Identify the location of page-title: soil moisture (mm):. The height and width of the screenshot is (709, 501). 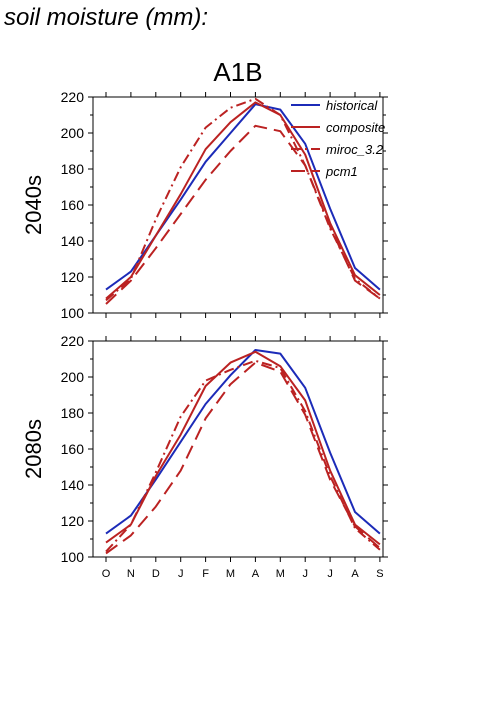
(106, 17).